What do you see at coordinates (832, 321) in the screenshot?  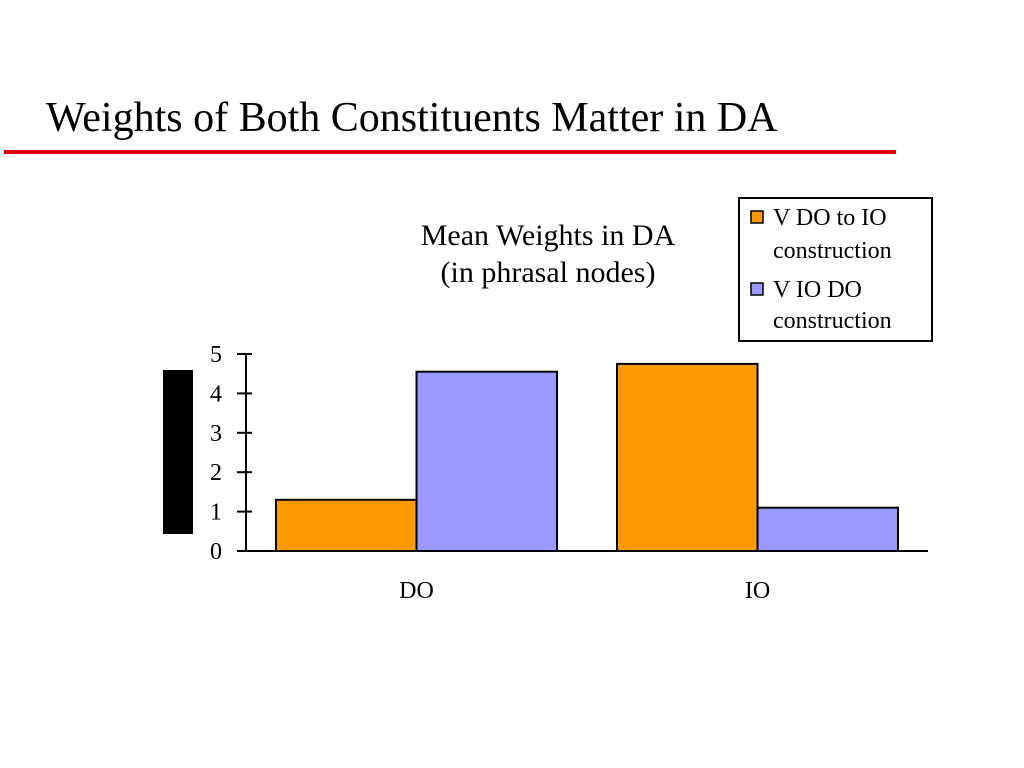 I see `legend-label-series-2-line-2: construction` at bounding box center [832, 321].